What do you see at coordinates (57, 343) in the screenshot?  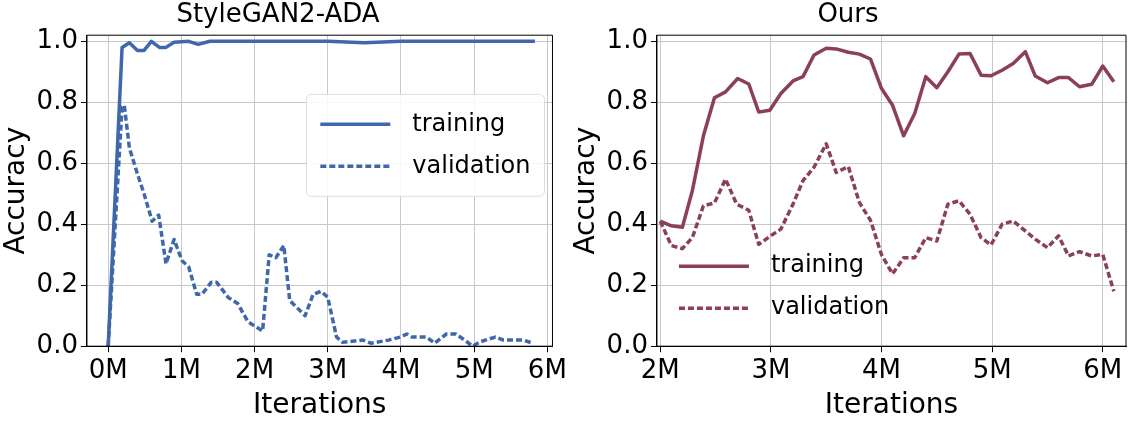 I see `y-tick-label: 0.0` at bounding box center [57, 343].